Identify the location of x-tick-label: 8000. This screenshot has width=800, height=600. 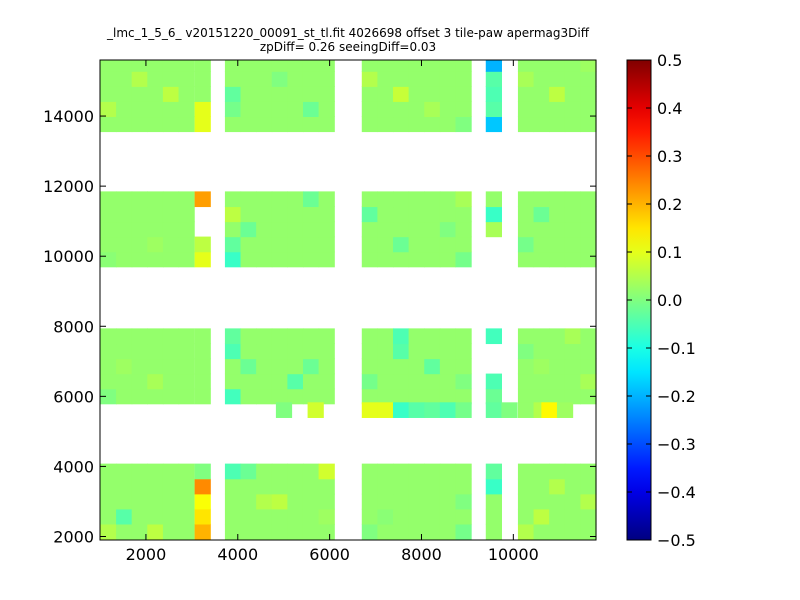
(421, 554).